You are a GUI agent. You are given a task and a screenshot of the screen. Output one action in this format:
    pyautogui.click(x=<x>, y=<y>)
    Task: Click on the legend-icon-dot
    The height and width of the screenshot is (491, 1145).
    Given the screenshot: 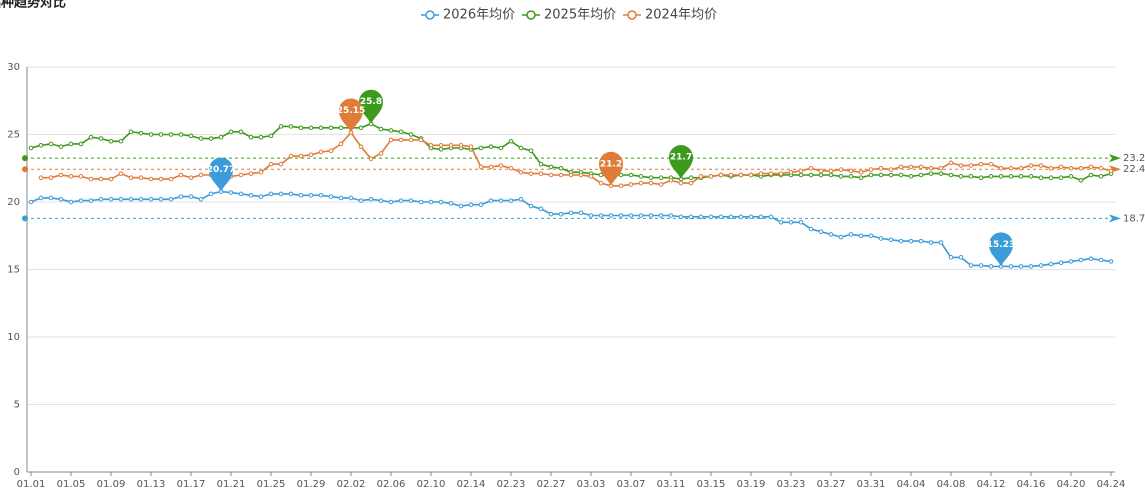 What is the action you would take?
    pyautogui.click(x=632, y=15)
    